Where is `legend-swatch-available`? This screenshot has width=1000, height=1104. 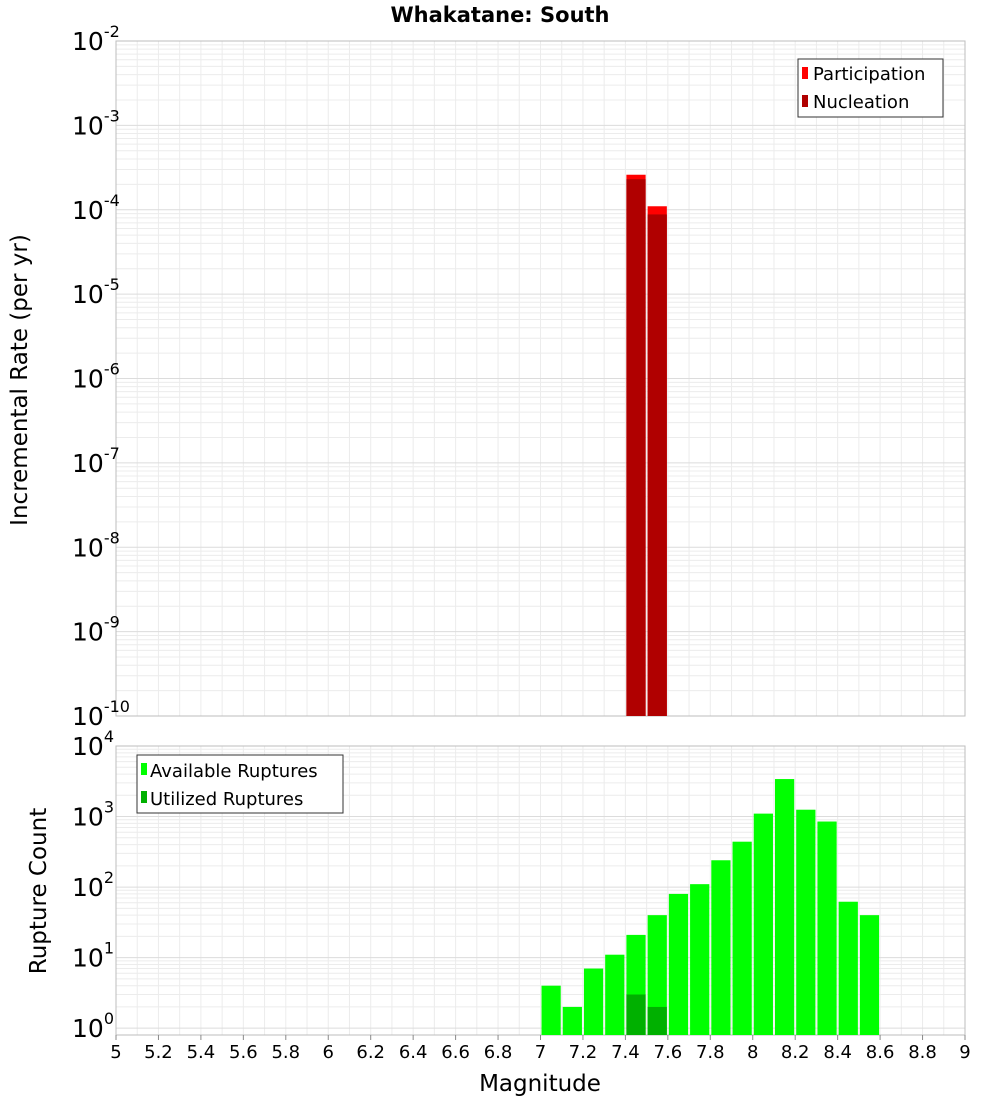 legend-swatch-available is located at coordinates (144, 769).